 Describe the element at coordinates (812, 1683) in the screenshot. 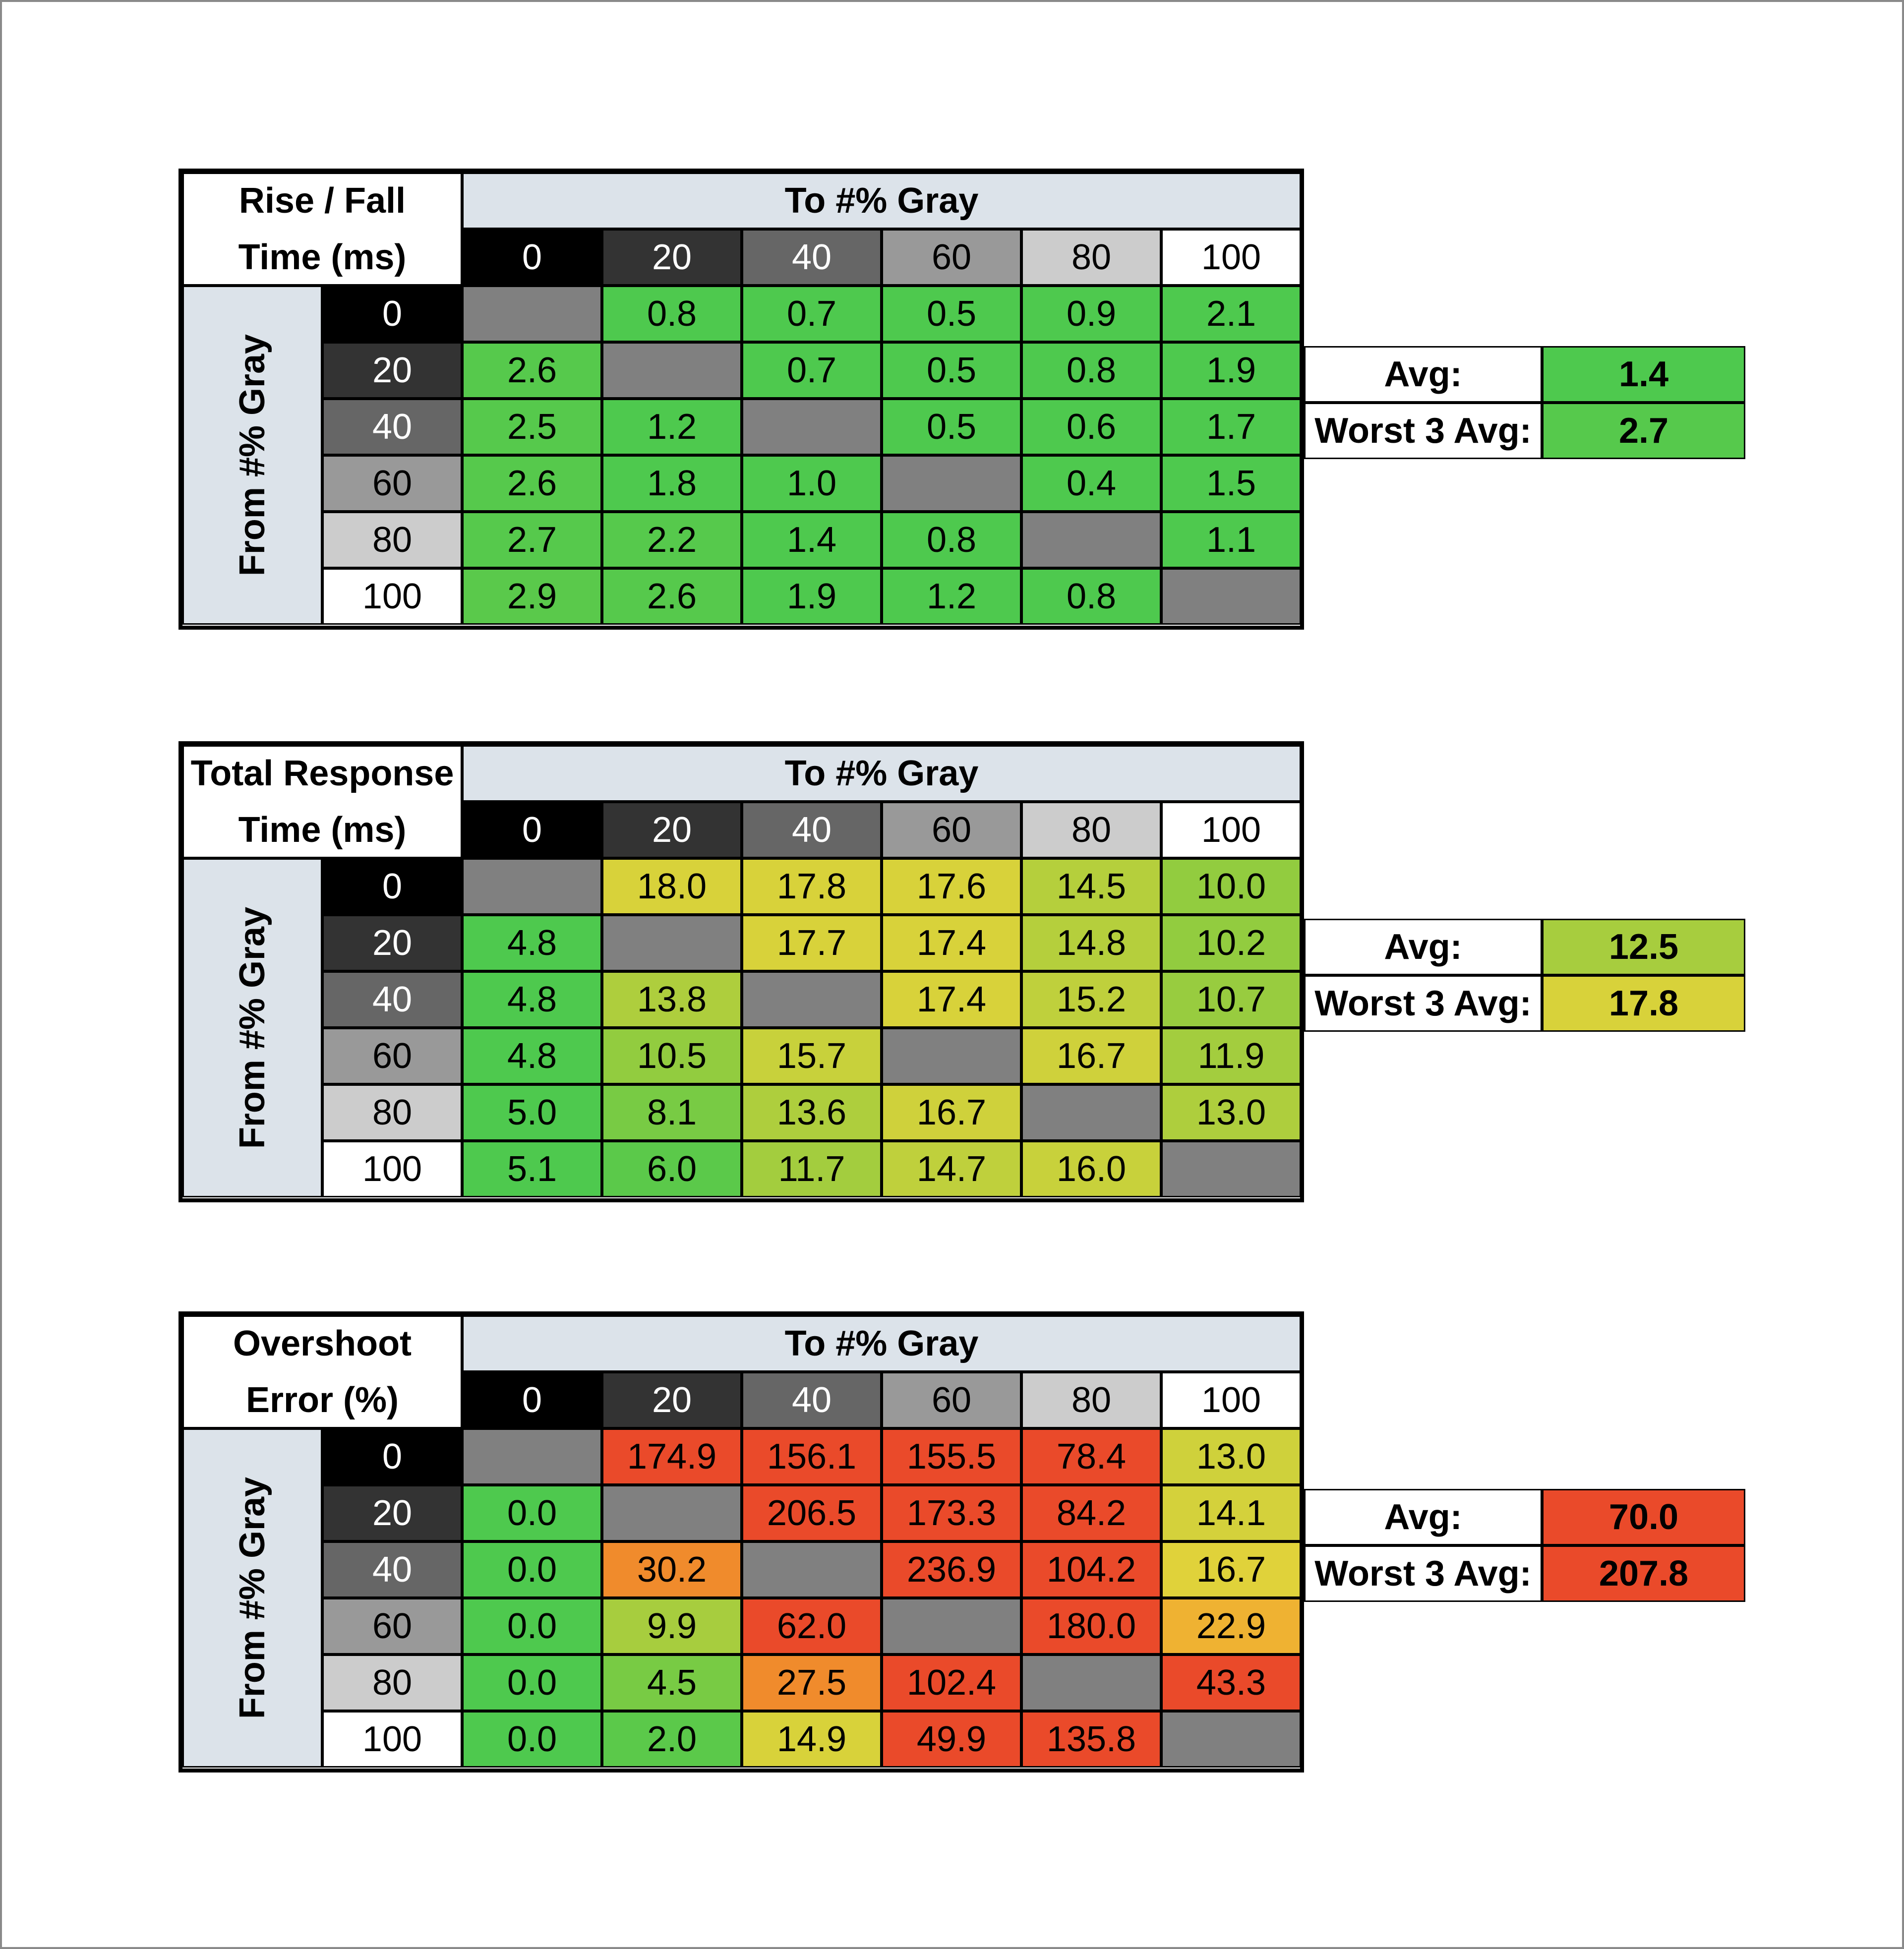

I see `value-cell: 27.5` at that location.